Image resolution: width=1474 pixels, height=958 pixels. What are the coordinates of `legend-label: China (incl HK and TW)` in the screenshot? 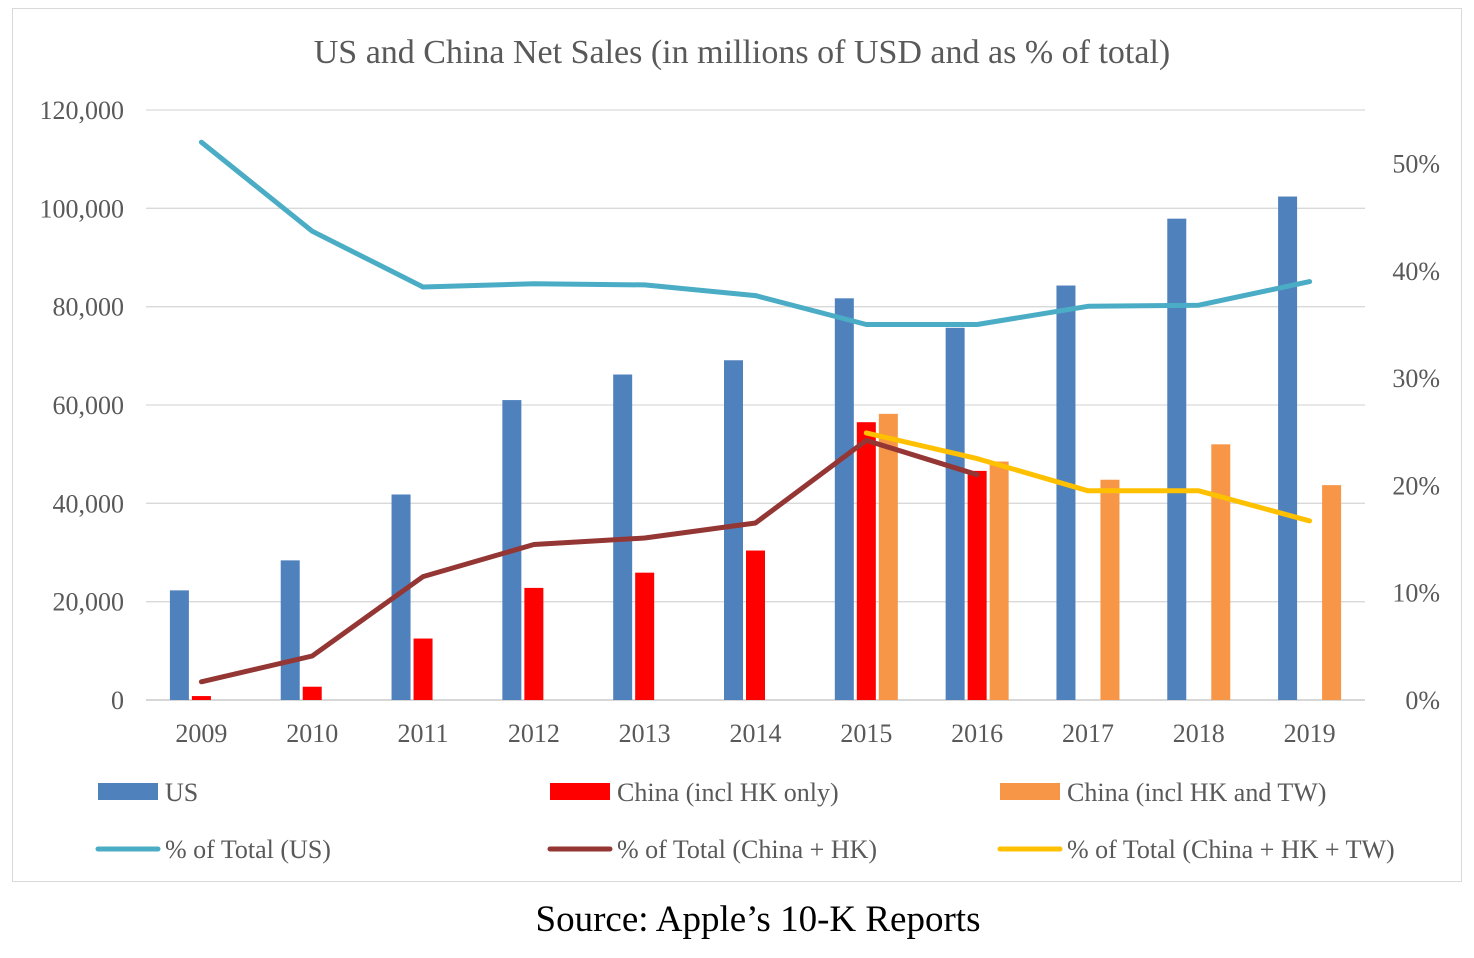 It's located at (1196, 792).